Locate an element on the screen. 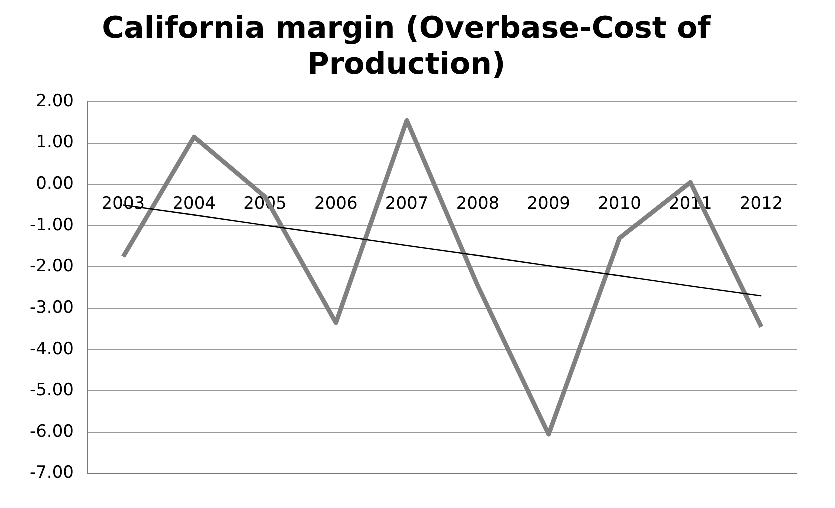 The image size is (835, 508). x-tick-label: 2008 is located at coordinates (478, 204).